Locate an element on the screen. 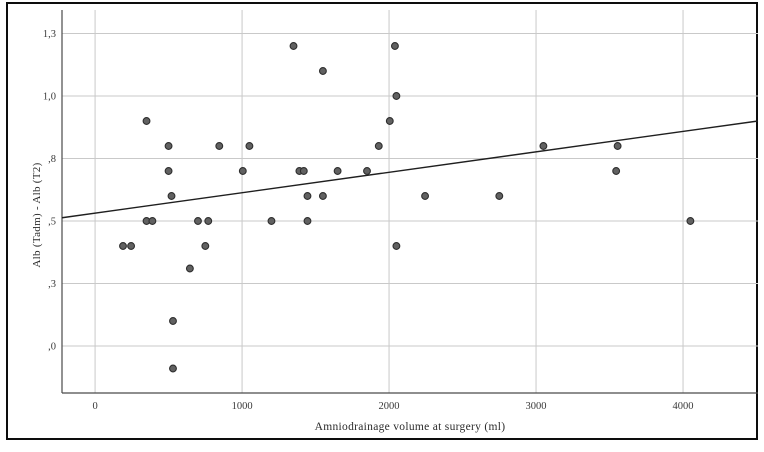 The height and width of the screenshot is (452, 764). x-tick-label: 0 is located at coordinates (94, 406).